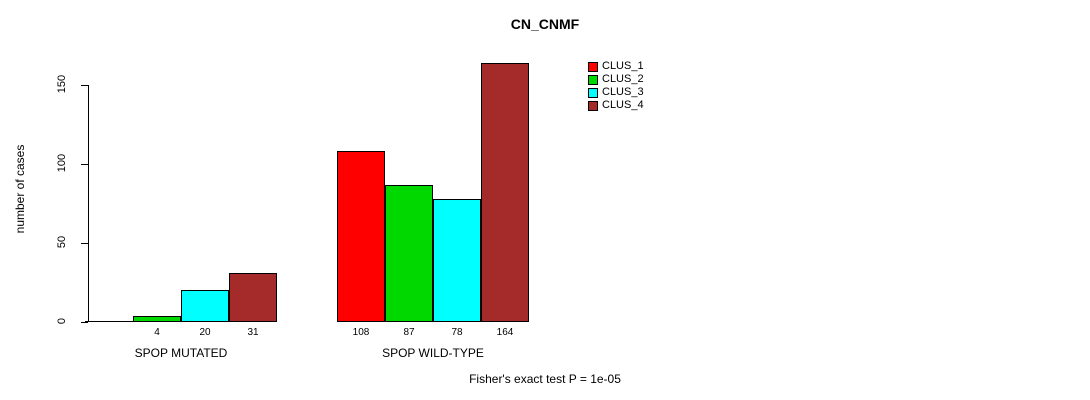 The height and width of the screenshot is (400, 1090). Describe the element at coordinates (409, 332) in the screenshot. I see `bar-value-label: 87` at that location.